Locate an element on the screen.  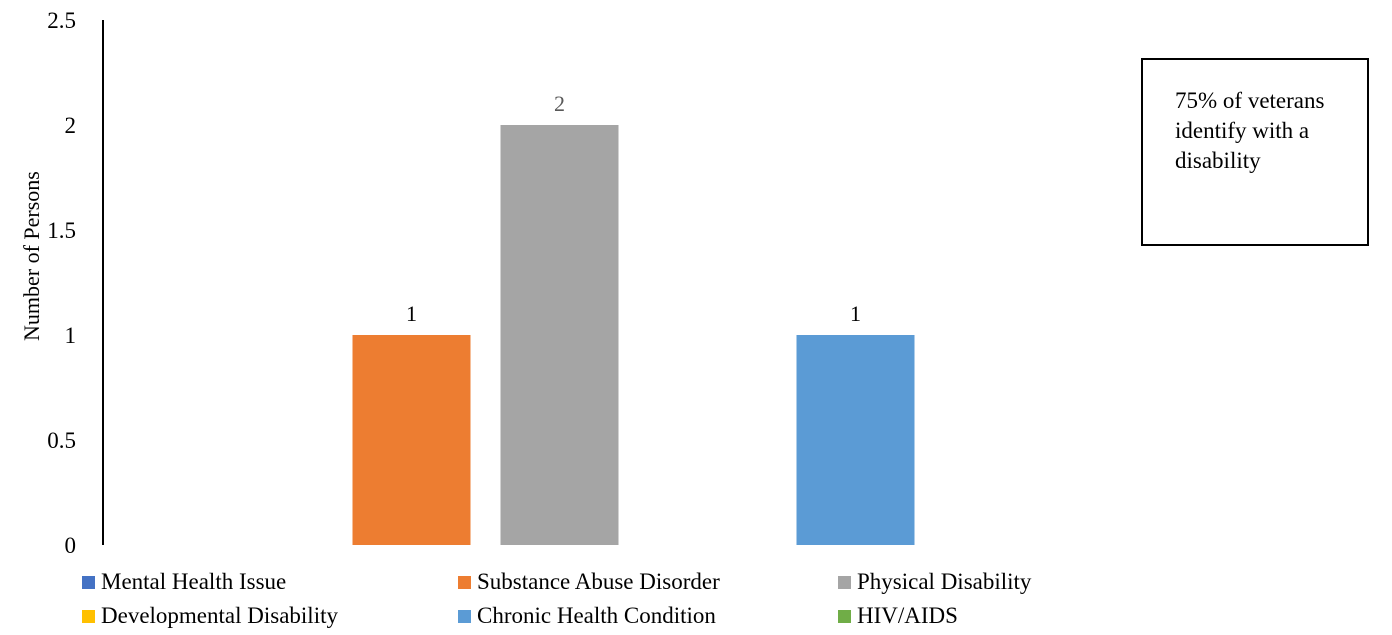
legend-item-chronic-health-condition: Chronic Health Condition is located at coordinates (587, 616).